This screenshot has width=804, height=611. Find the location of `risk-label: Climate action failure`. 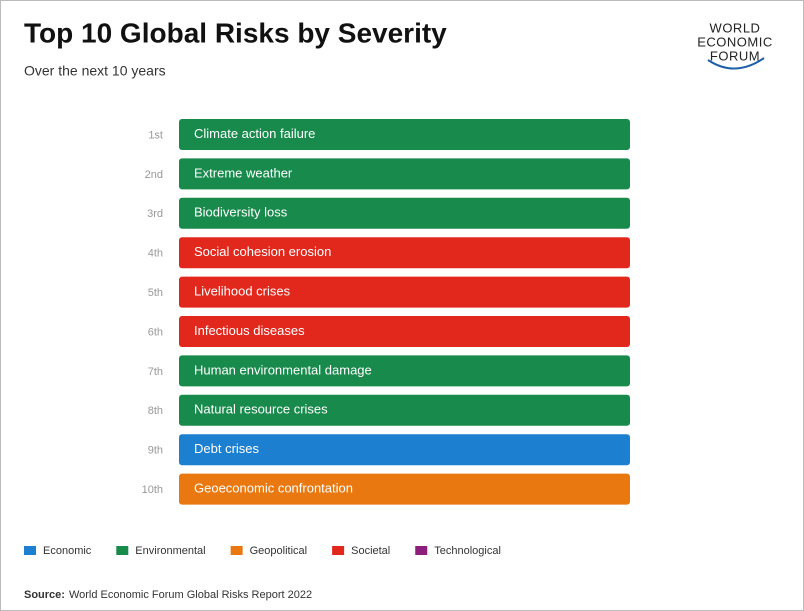

risk-label: Climate action failure is located at coordinates (254, 133).